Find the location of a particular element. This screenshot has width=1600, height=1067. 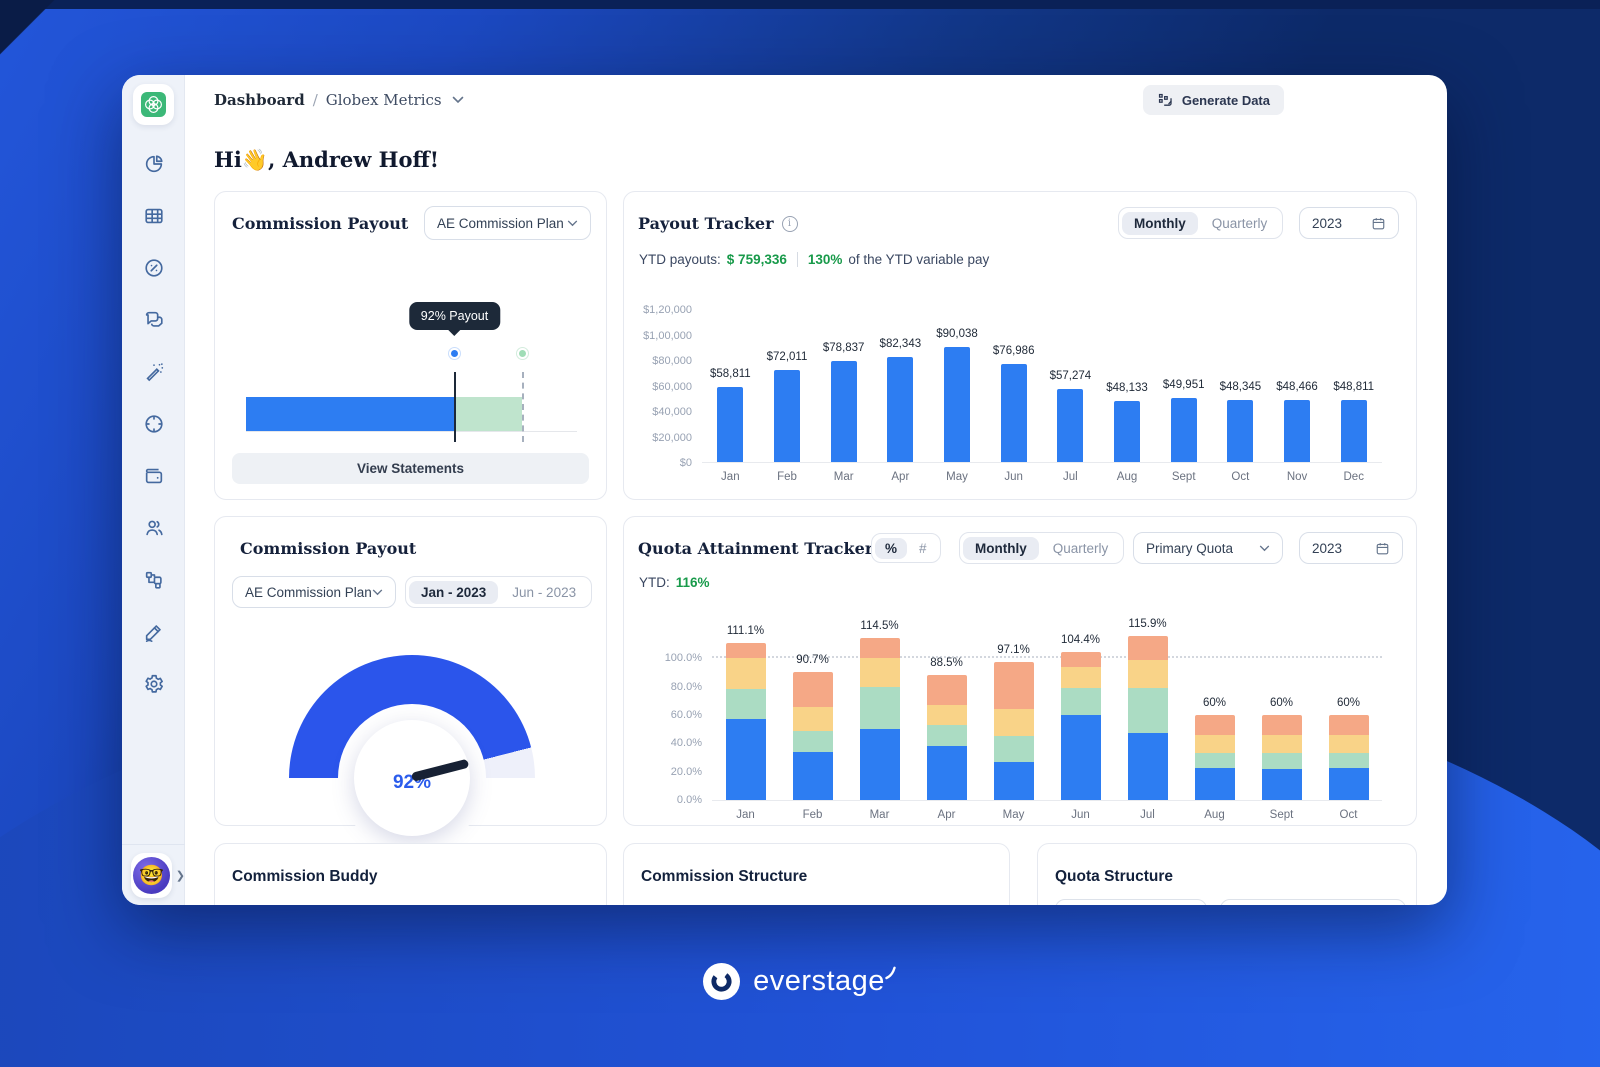

everstage-flower-logo-icon is located at coordinates (153, 104).